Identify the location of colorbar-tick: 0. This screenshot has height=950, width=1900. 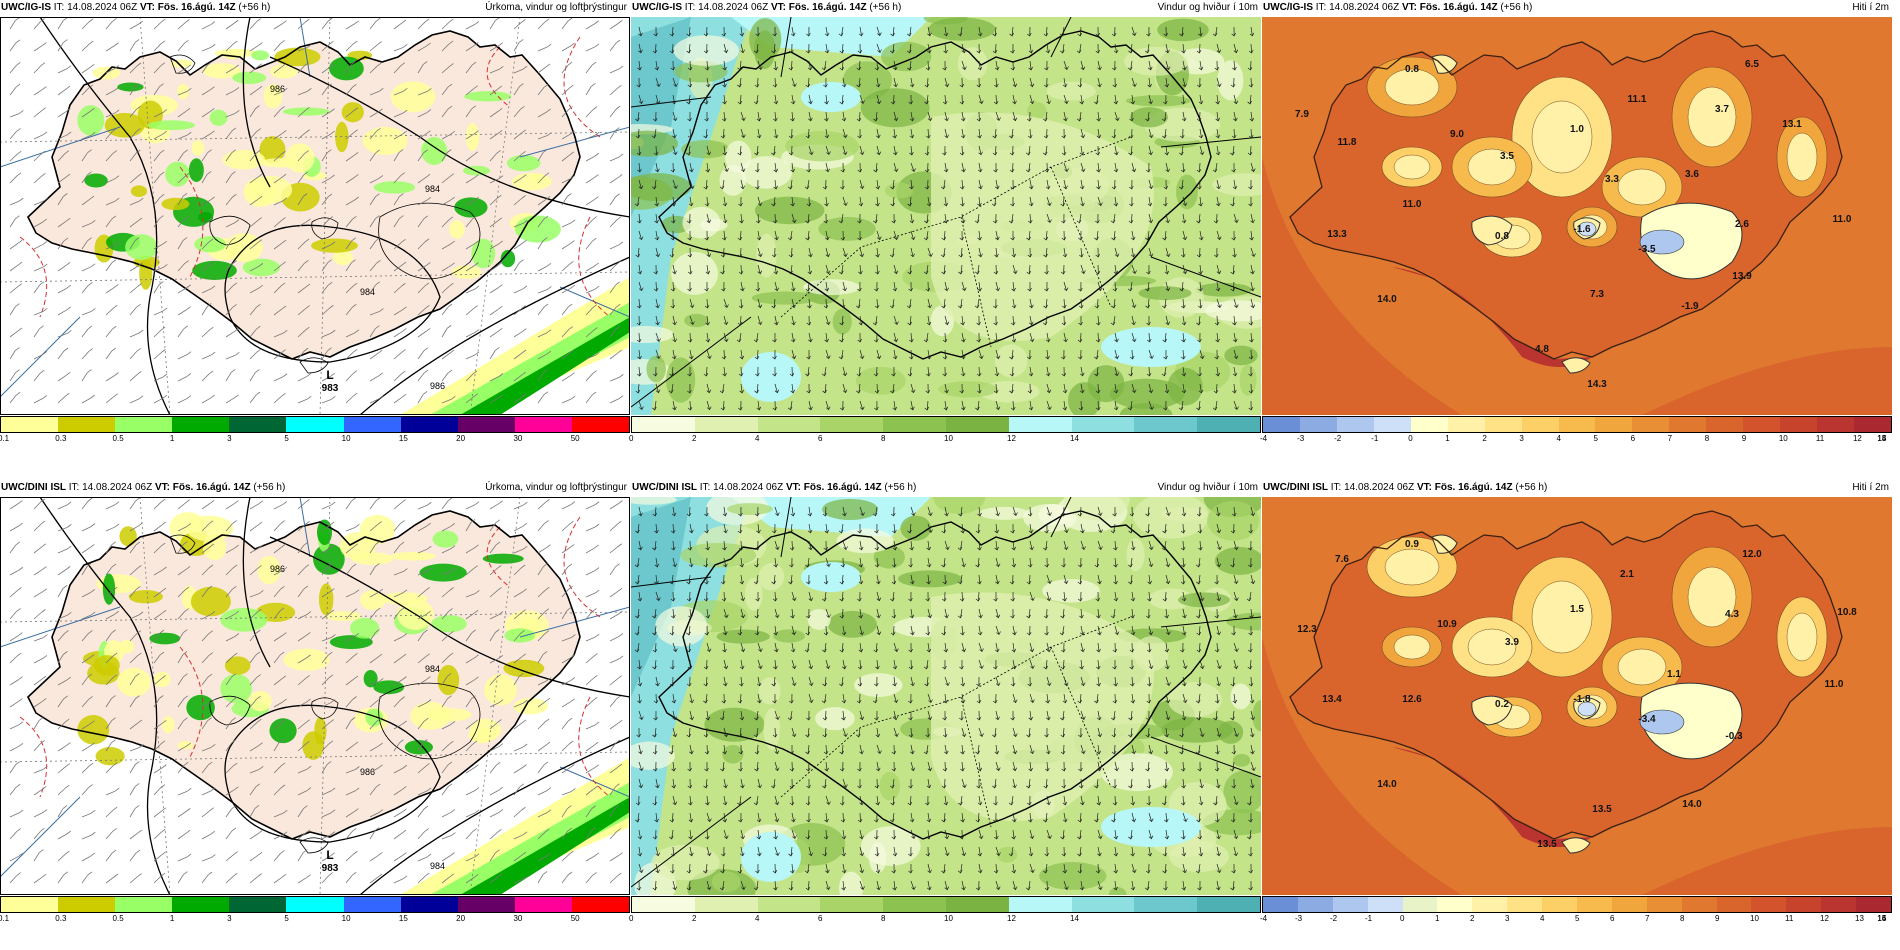
(631, 438).